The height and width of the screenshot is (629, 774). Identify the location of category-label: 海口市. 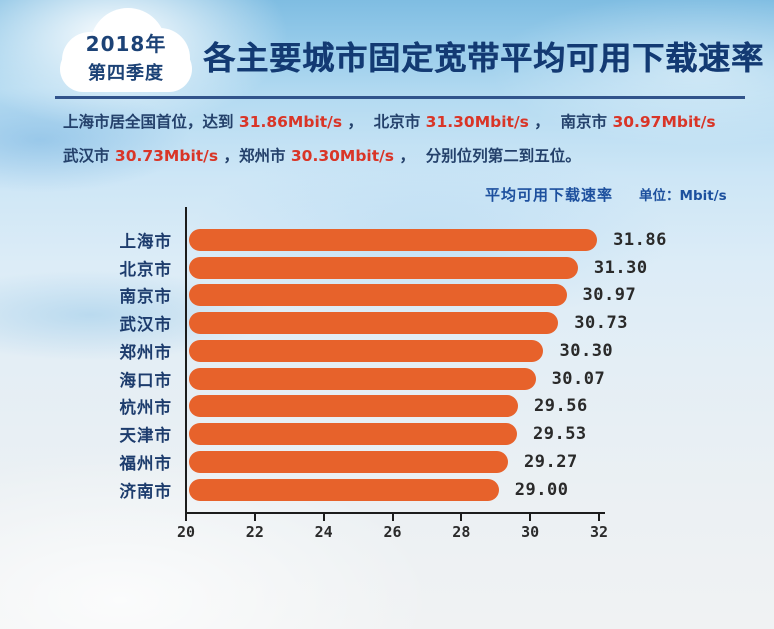
(145, 380).